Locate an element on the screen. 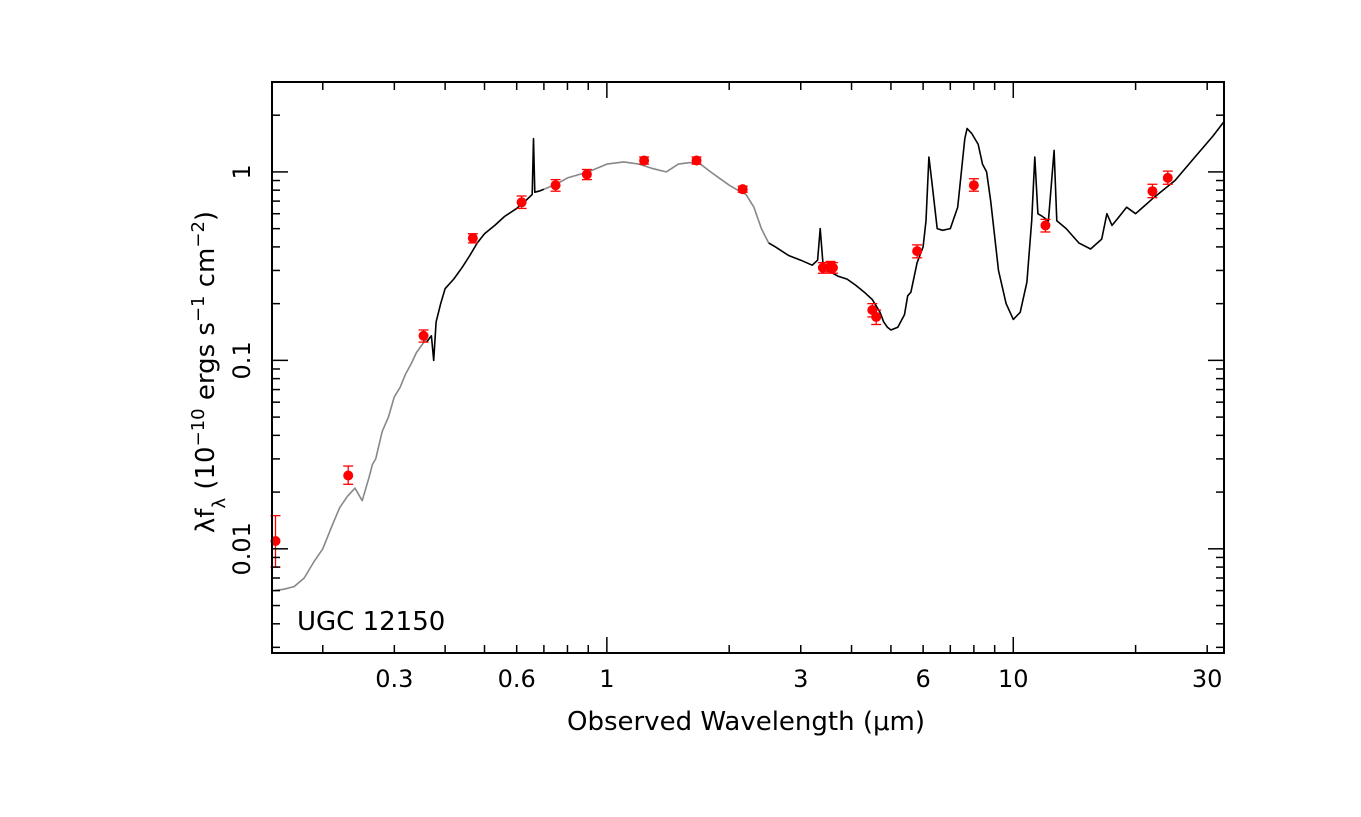 Image resolution: width=1361 pixels, height=817 pixels. y-axis-label: λfλ (10−10 ergs s−1 cm−2) is located at coordinates (209, 372).